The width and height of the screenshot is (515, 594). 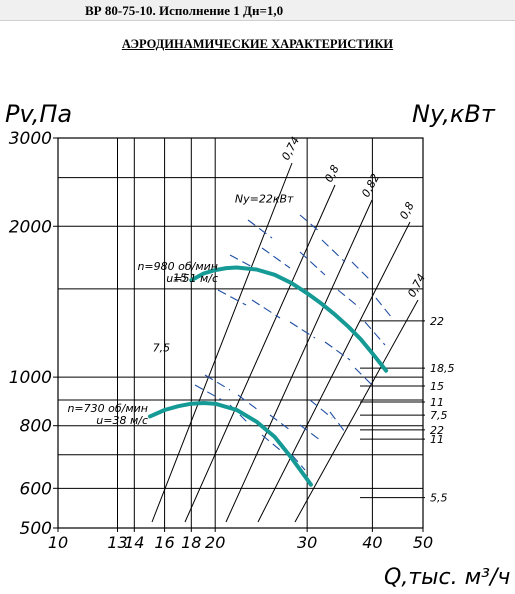 I want to click on x-tick-label: 50, so click(x=423, y=542).